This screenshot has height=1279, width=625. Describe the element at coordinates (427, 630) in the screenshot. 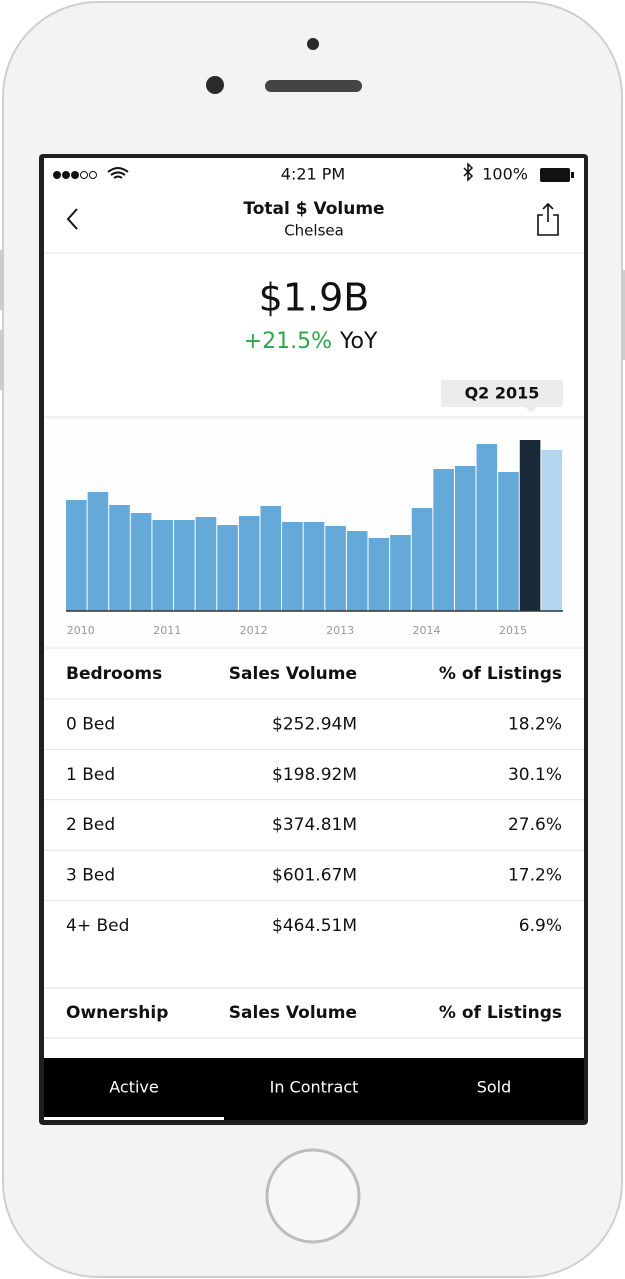

I see `x-tick-label: 2014` at that location.